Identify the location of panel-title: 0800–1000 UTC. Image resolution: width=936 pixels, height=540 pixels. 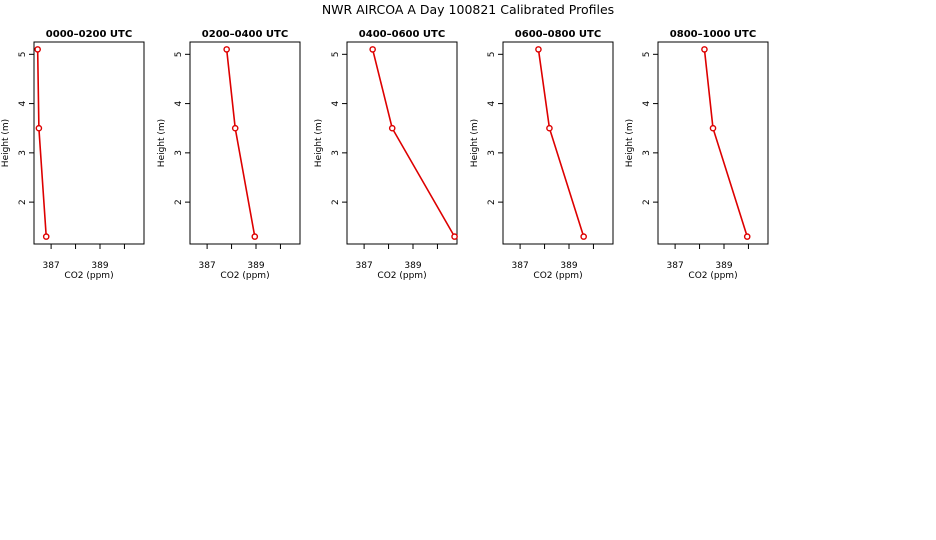
(713, 34).